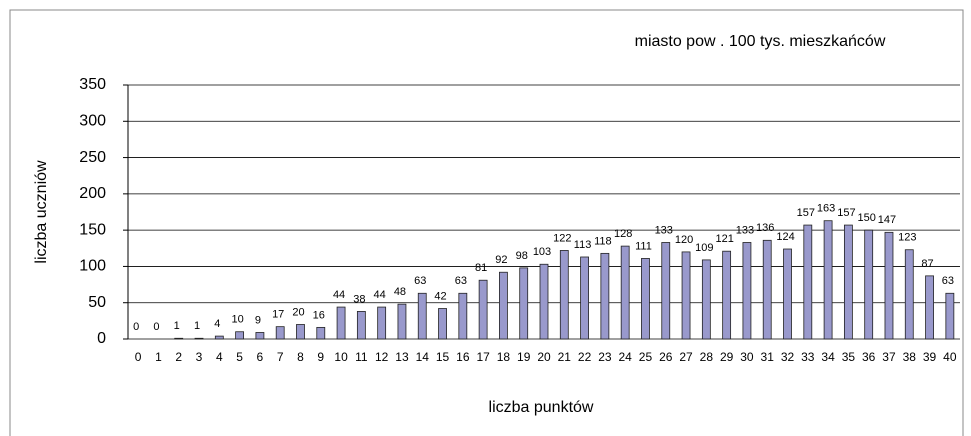 Image resolution: width=971 pixels, height=436 pixels. I want to click on data-label: 44, so click(380, 295).